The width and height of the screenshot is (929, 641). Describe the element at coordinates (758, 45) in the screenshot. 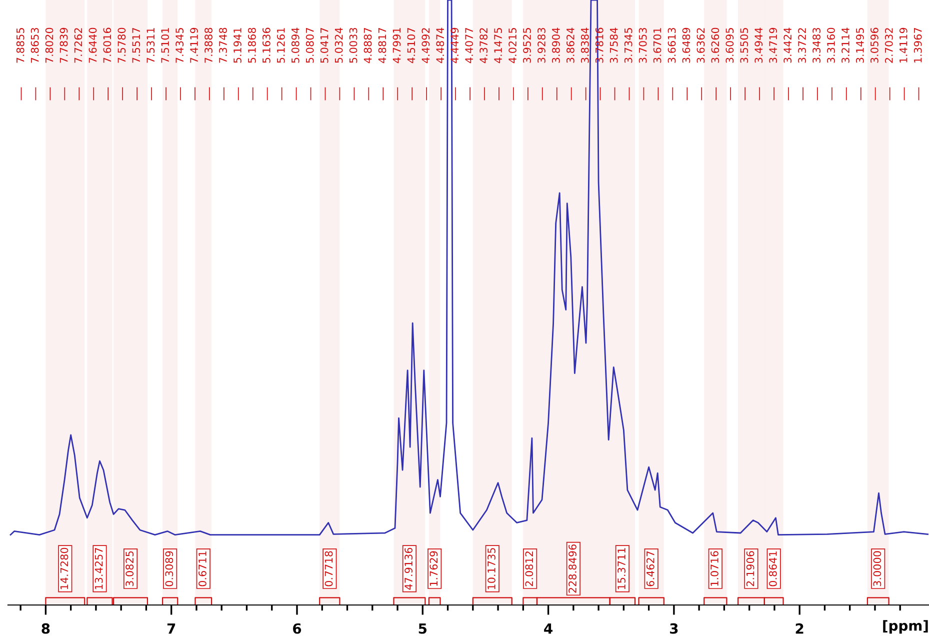

I see `annotation: 3.4944` at that location.